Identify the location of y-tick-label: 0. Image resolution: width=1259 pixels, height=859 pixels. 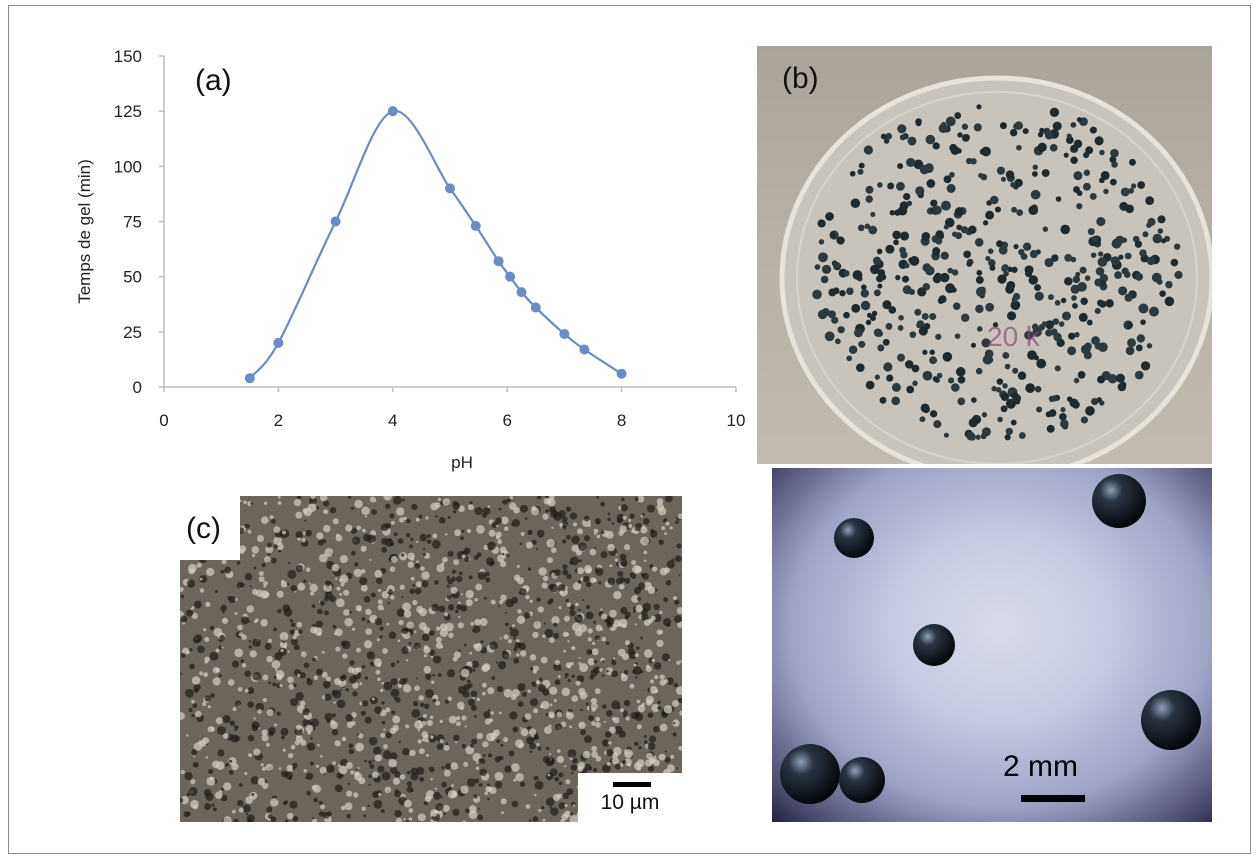
(137, 387).